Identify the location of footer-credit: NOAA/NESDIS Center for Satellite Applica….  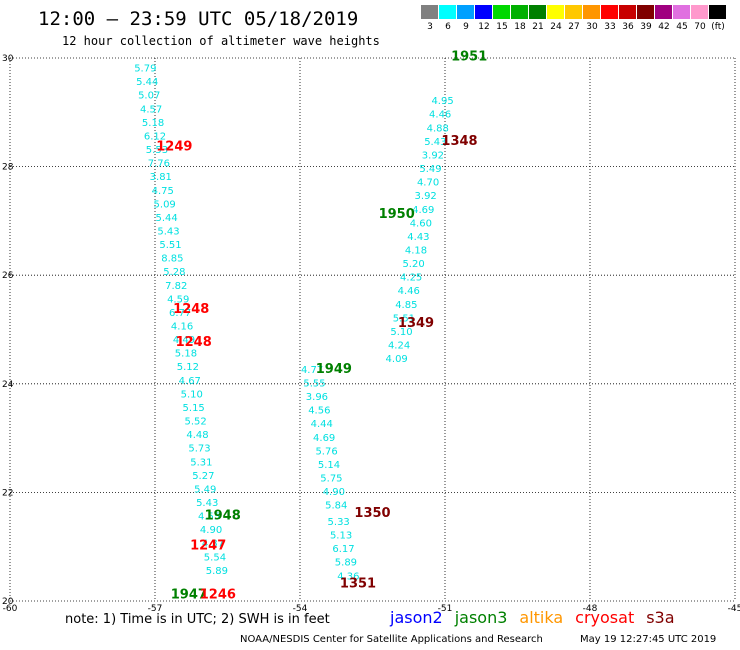
(391, 639).